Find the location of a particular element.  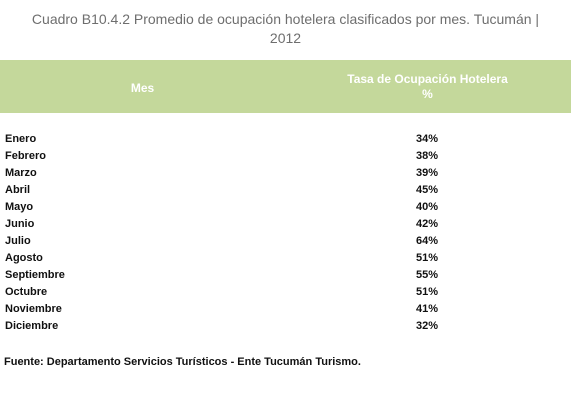

row-rate: 41% is located at coordinates (427, 309).